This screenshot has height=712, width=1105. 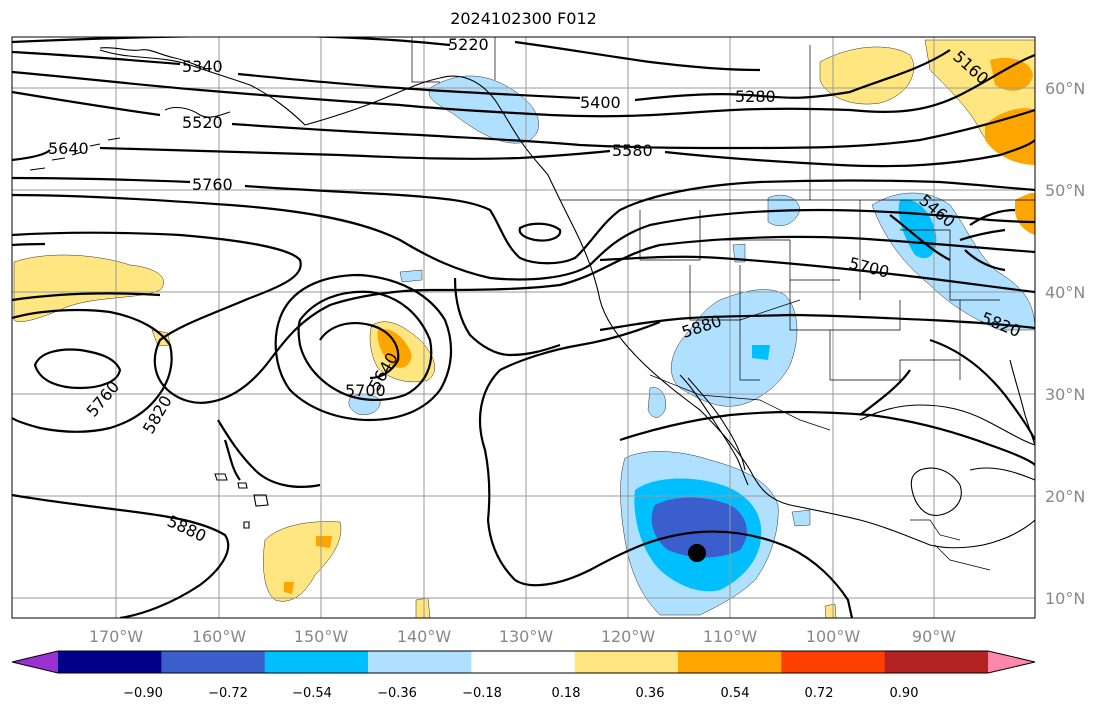 I want to click on lon-label: 90°W, so click(x=934, y=636).